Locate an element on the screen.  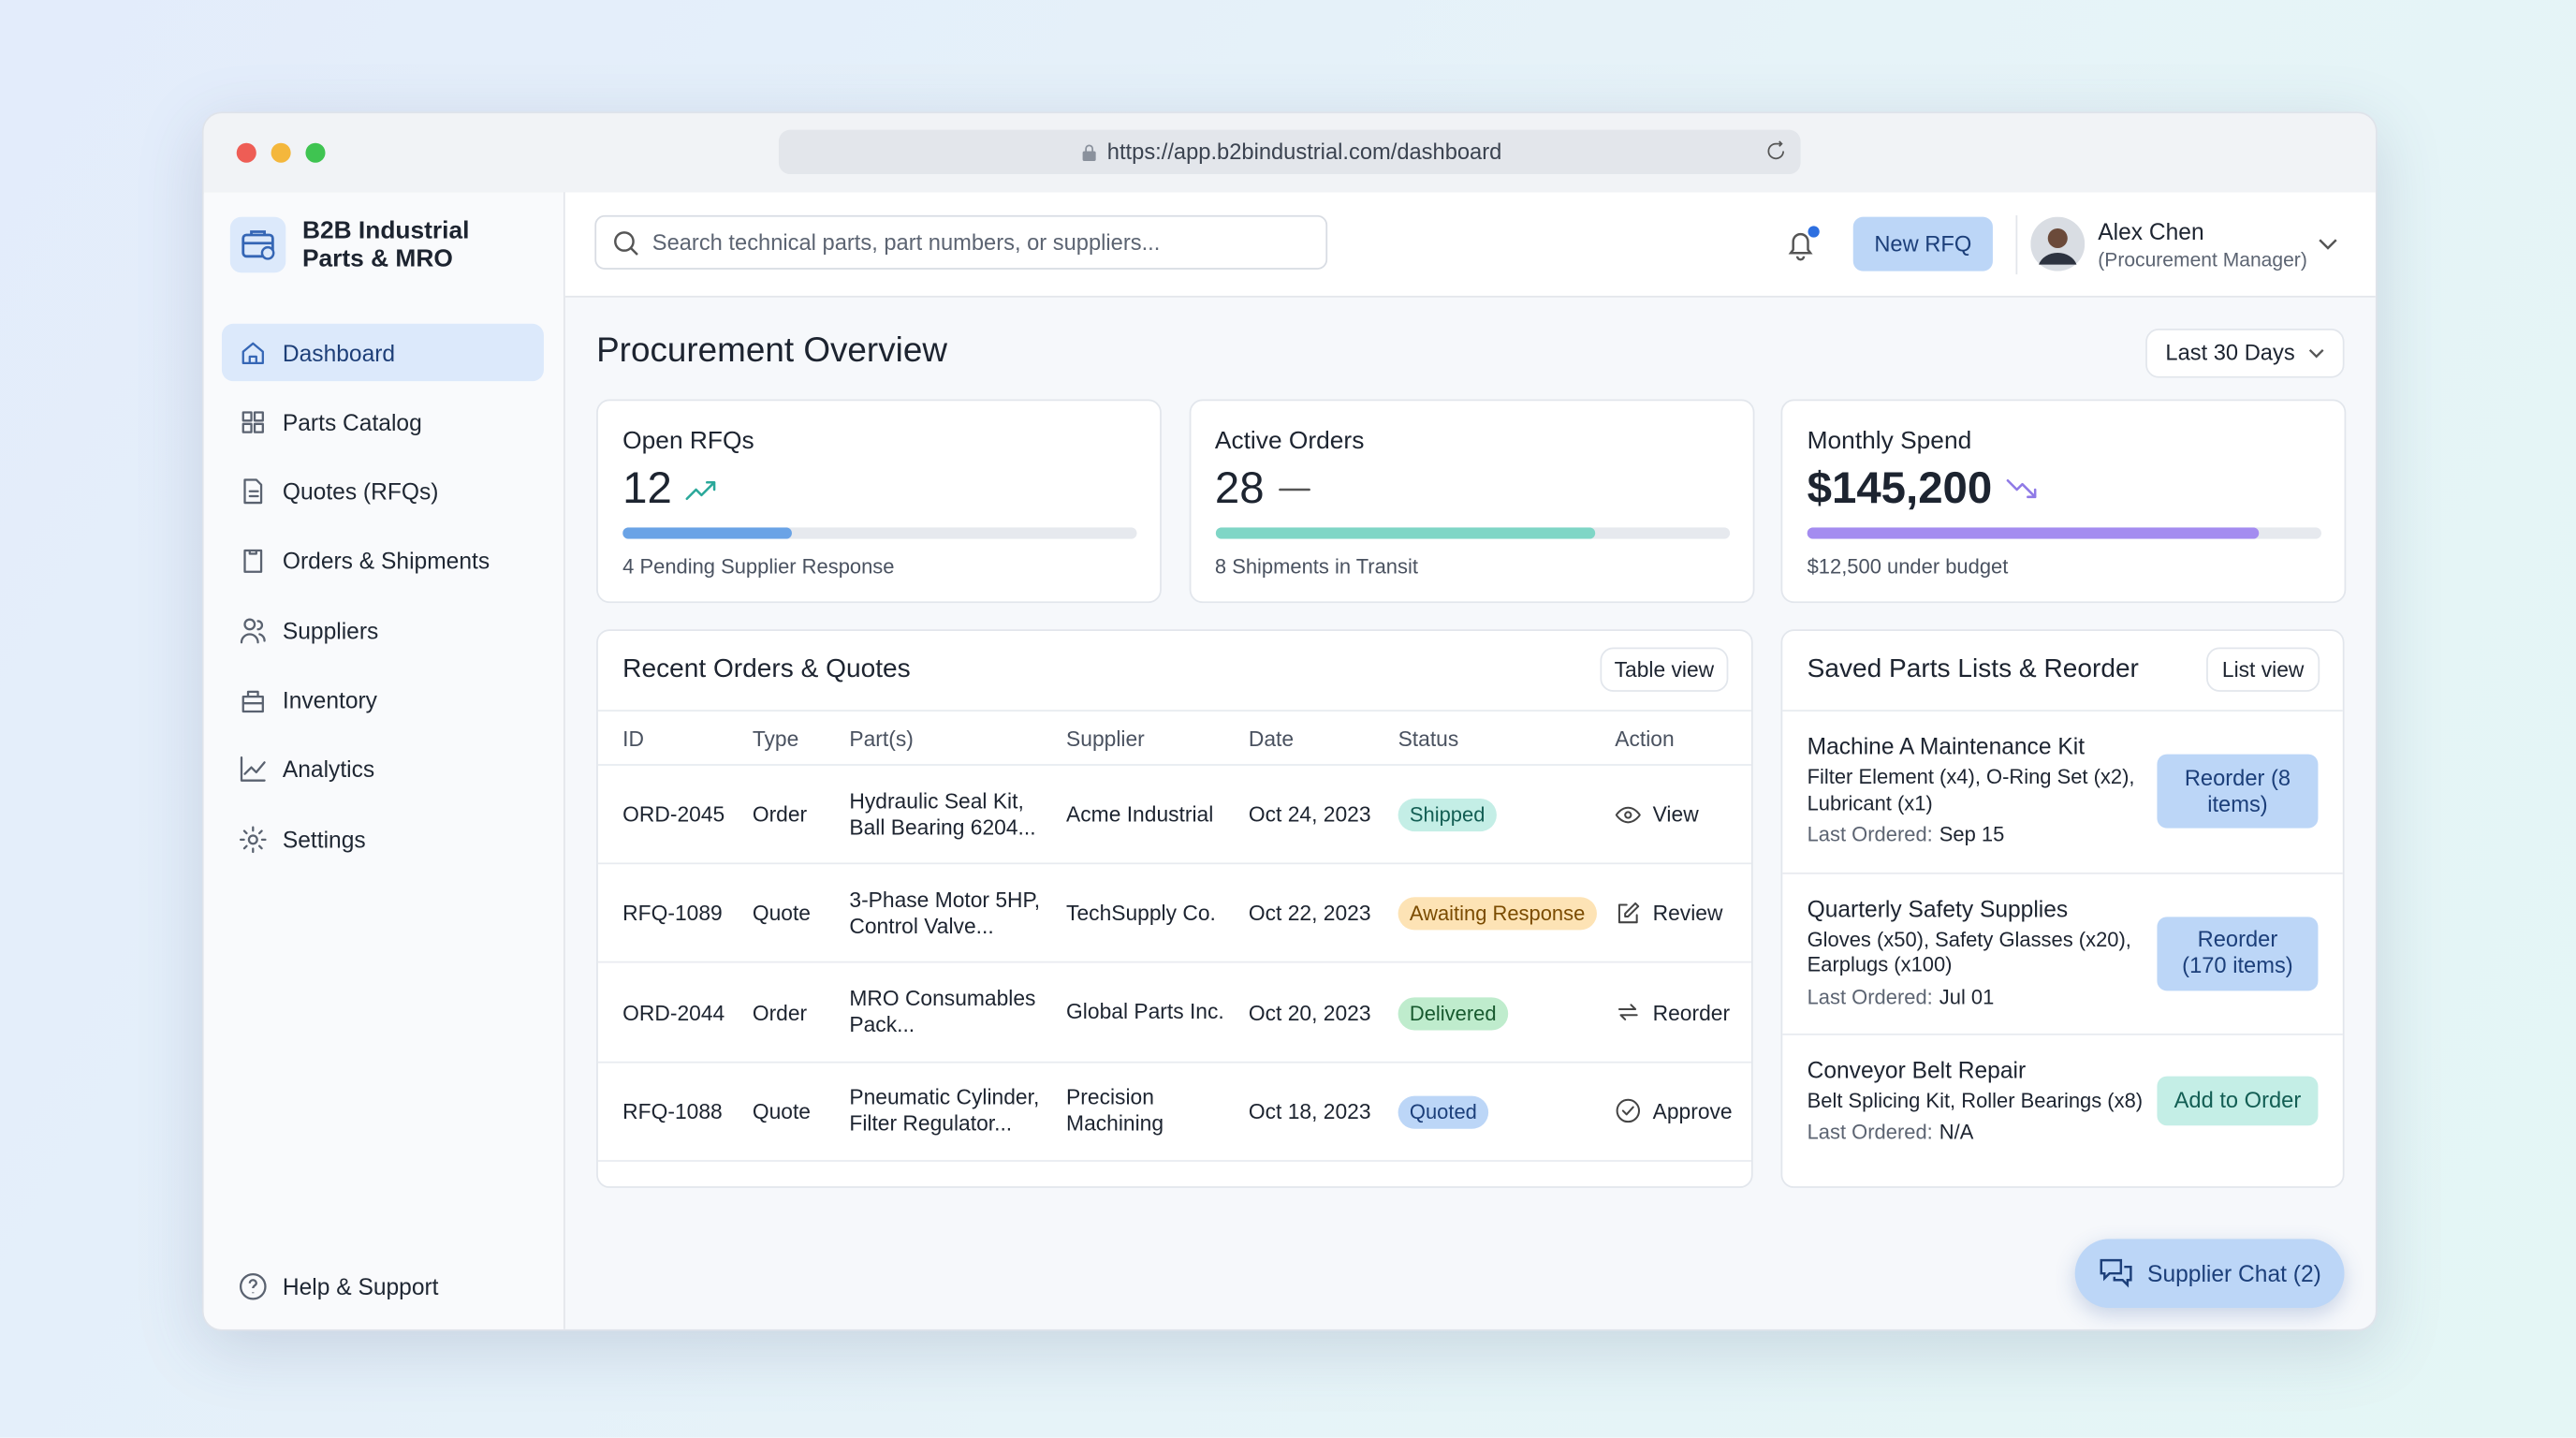
trend-icon is located at coordinates (2021, 489).